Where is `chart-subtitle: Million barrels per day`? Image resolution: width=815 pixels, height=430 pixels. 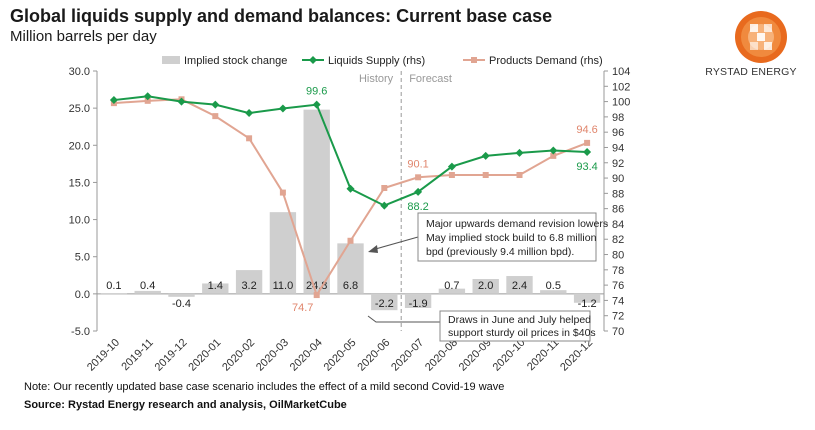
chart-subtitle: Million barrels per day is located at coordinates (83, 36).